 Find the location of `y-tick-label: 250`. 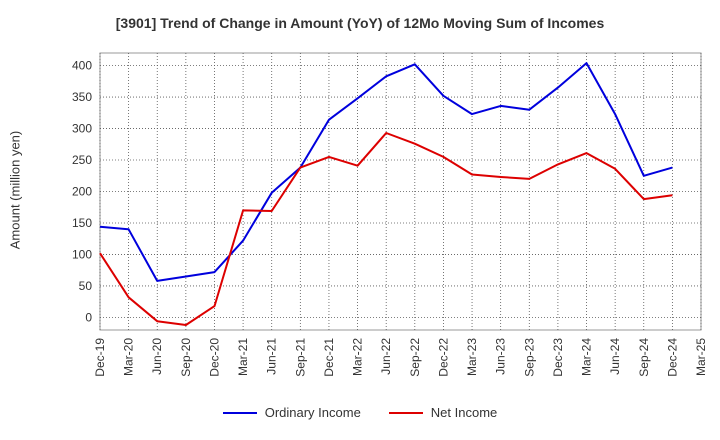

y-tick-label: 250 is located at coordinates (82, 160).